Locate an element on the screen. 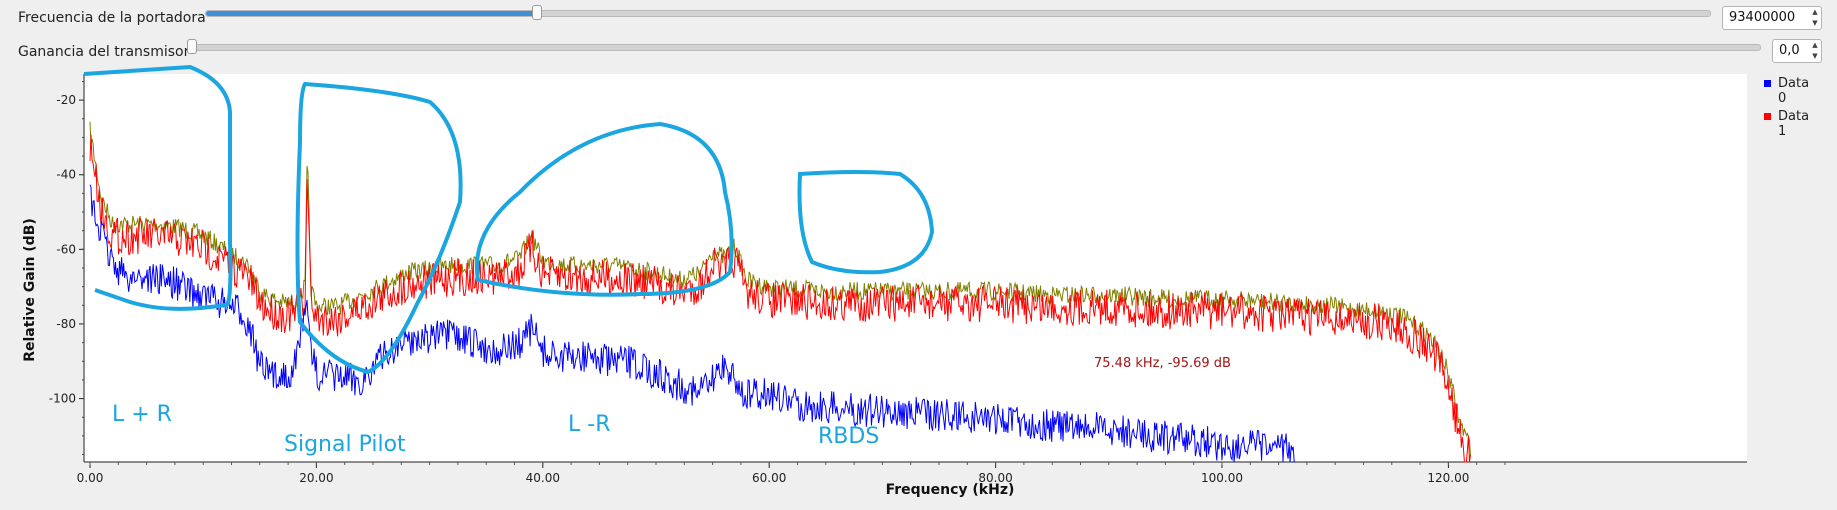  carrier-frequency-value: 93400000 is located at coordinates (1762, 17).